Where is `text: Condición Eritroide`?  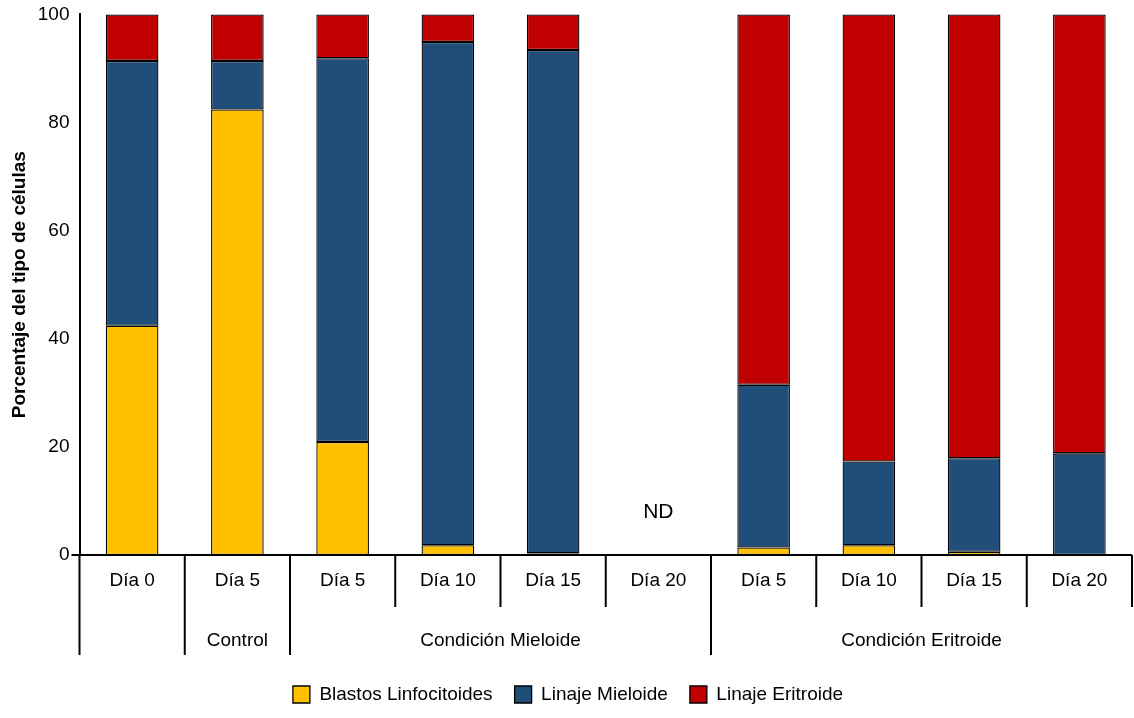 text: Condición Eritroide is located at coordinates (921, 640).